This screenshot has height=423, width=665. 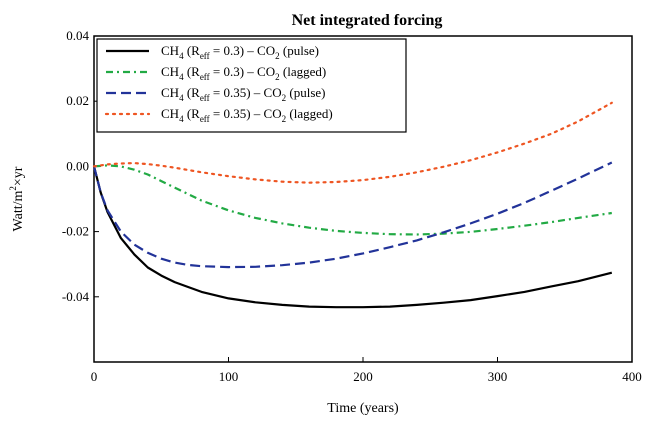 I want to click on x-tick-label: 200, so click(x=363, y=376).